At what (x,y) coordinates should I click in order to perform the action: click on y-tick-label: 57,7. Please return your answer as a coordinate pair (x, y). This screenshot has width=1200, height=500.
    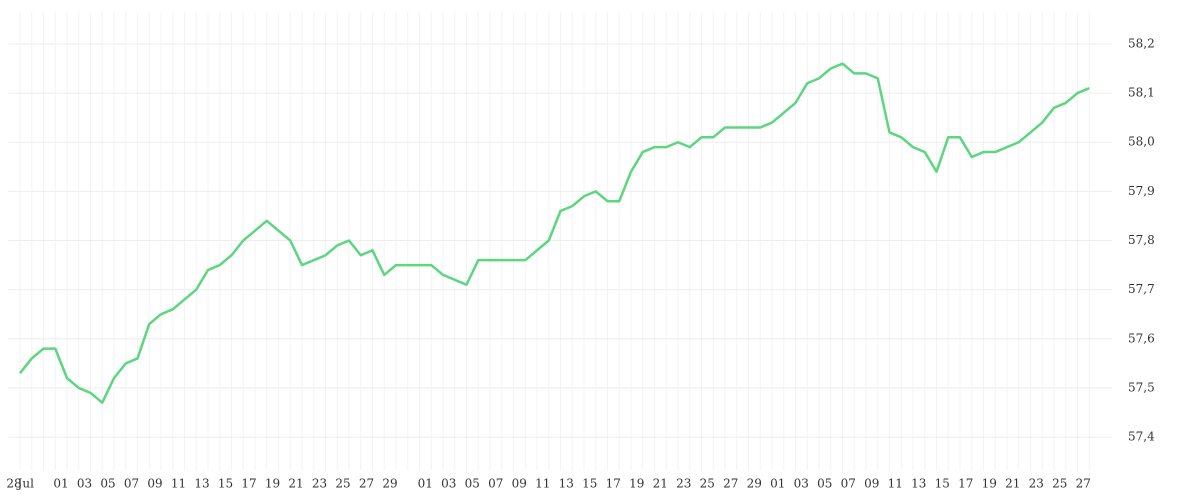
    Looking at the image, I should click on (1141, 289).